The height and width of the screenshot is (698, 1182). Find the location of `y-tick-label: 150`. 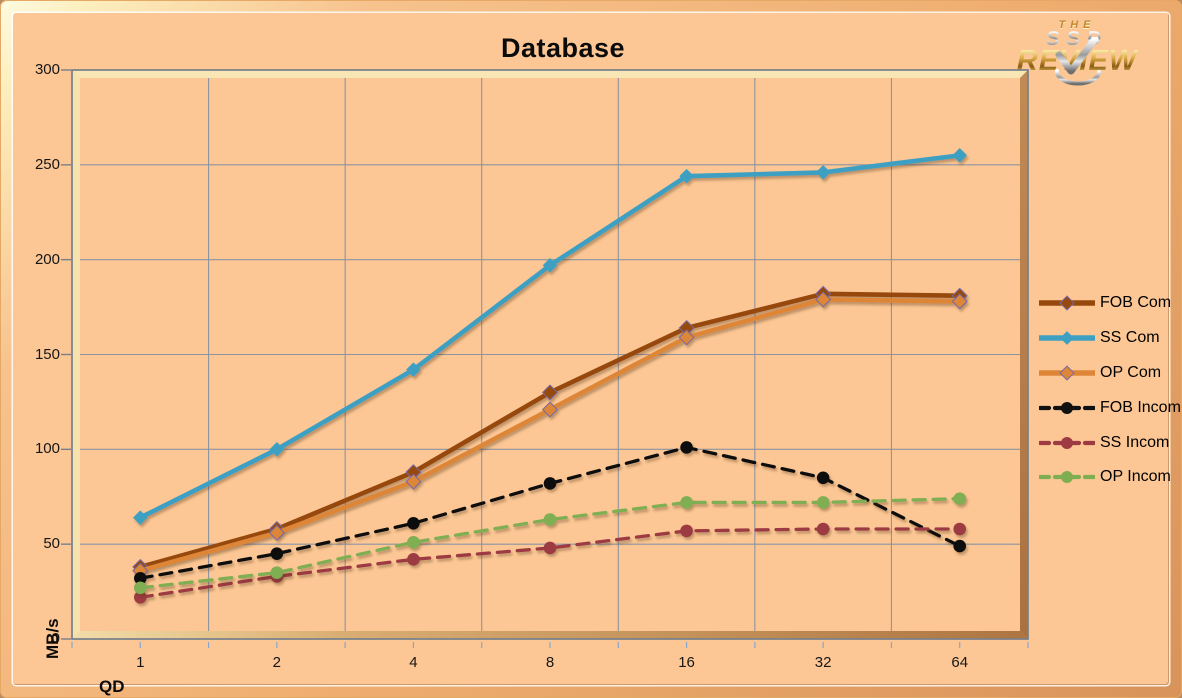

y-tick-label: 150 is located at coordinates (47, 354).